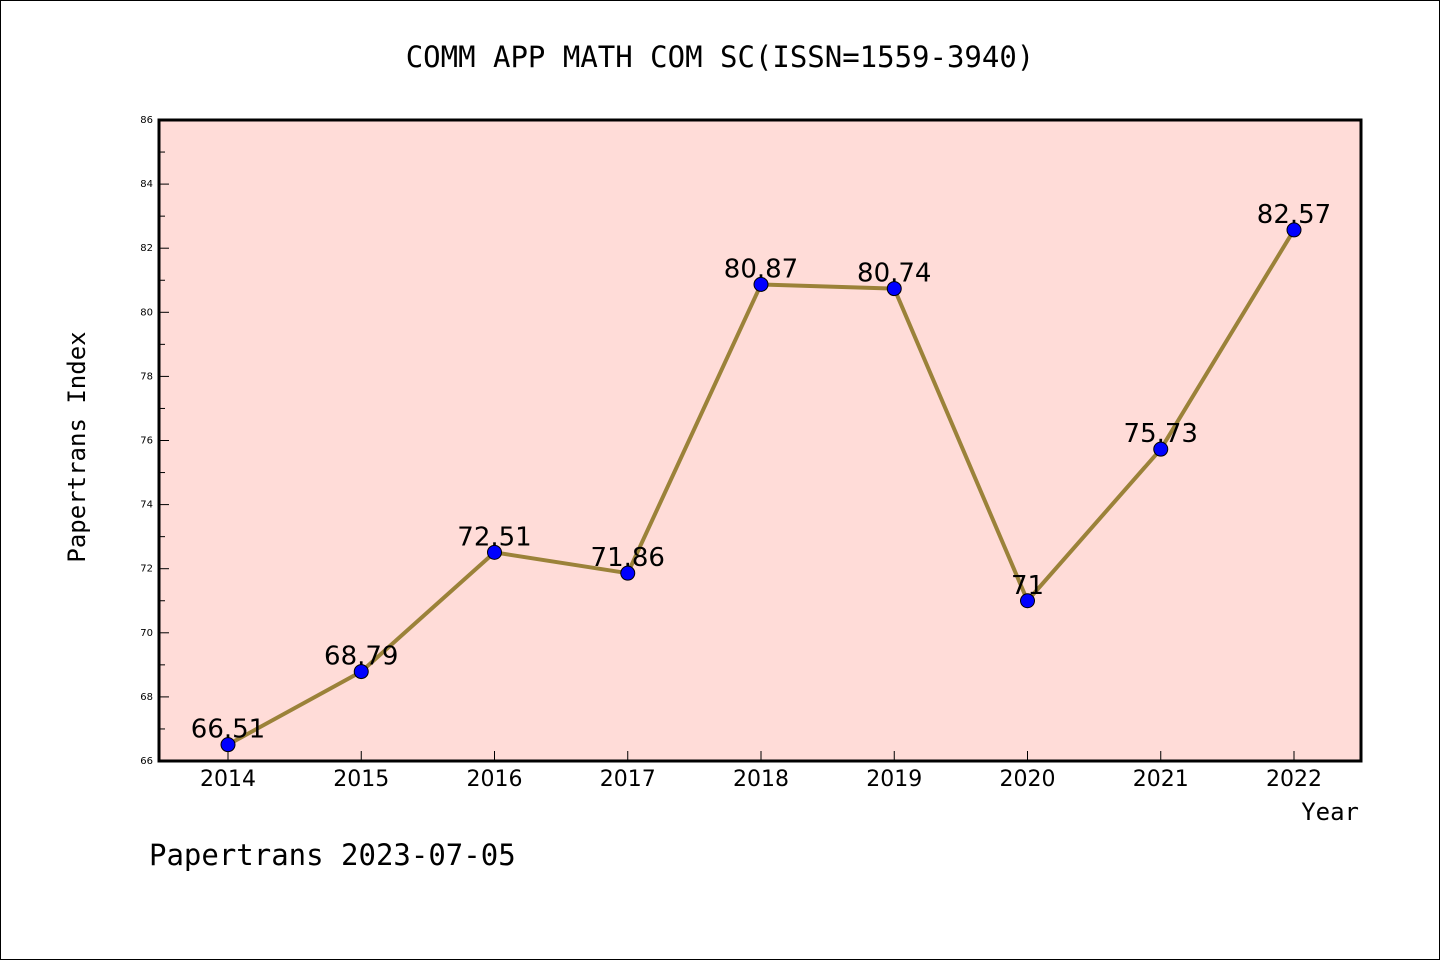 Image resolution: width=1440 pixels, height=960 pixels. What do you see at coordinates (332, 855) in the screenshot?
I see `footer-text: Papertrans 2023-07-05` at bounding box center [332, 855].